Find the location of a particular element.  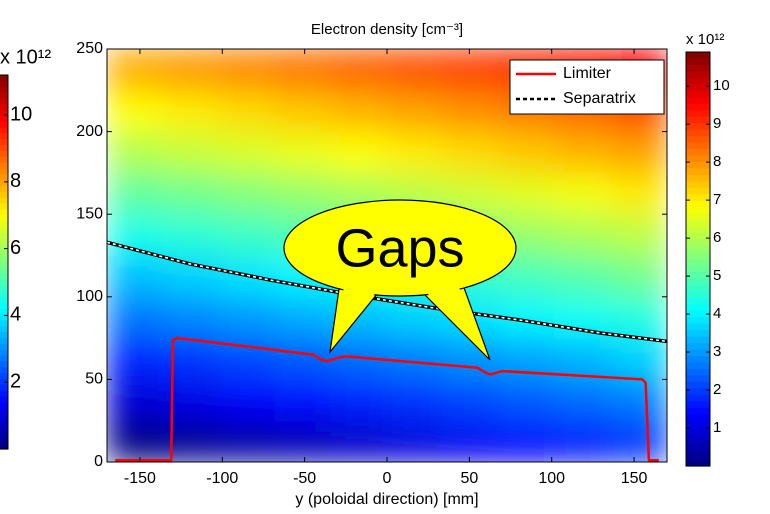

callout: Gaps is located at coordinates (400, 280).